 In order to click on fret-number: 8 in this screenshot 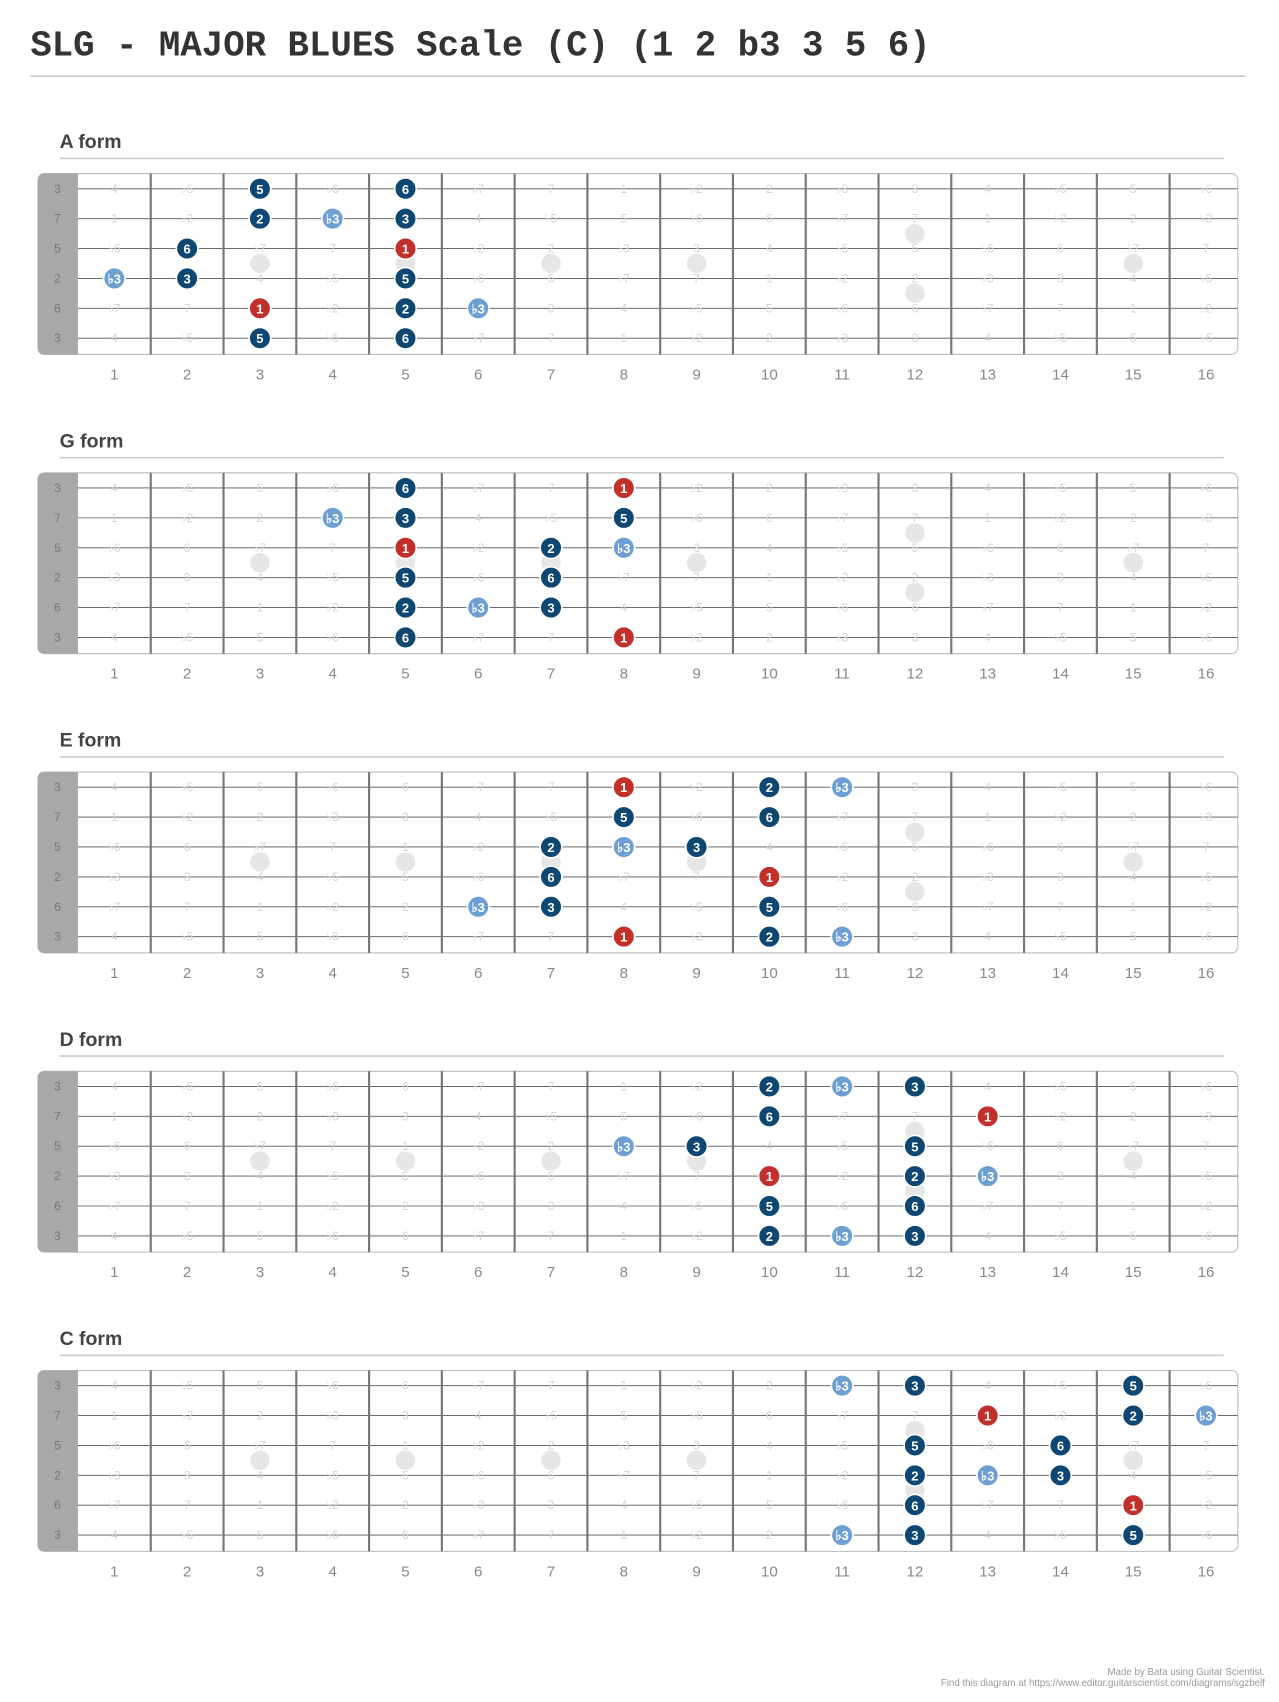, I will do `click(624, 1571)`.